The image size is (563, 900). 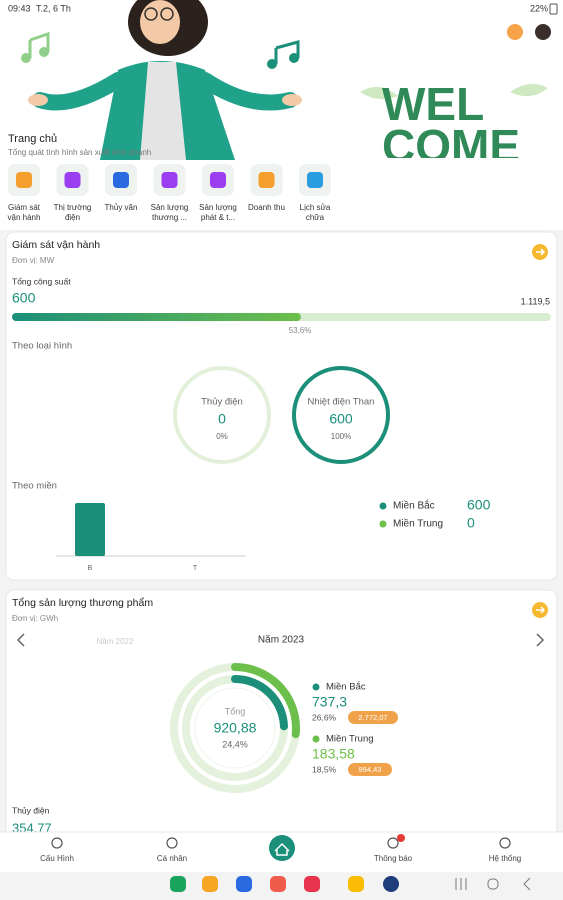 I want to click on status-battery: 22%, so click(x=539, y=8).